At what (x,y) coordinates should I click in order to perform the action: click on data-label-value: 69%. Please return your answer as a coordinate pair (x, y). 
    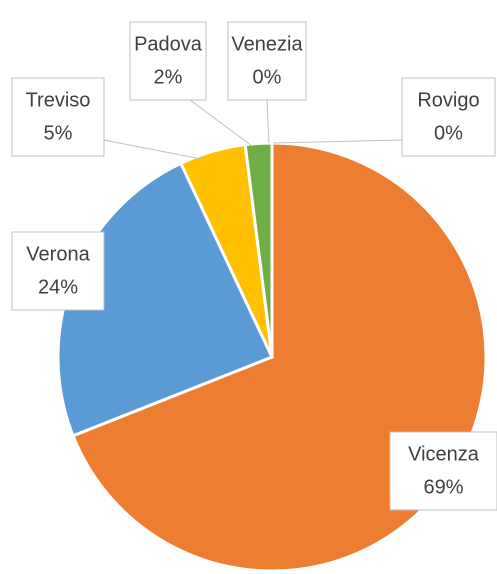
    Looking at the image, I should click on (443, 487).